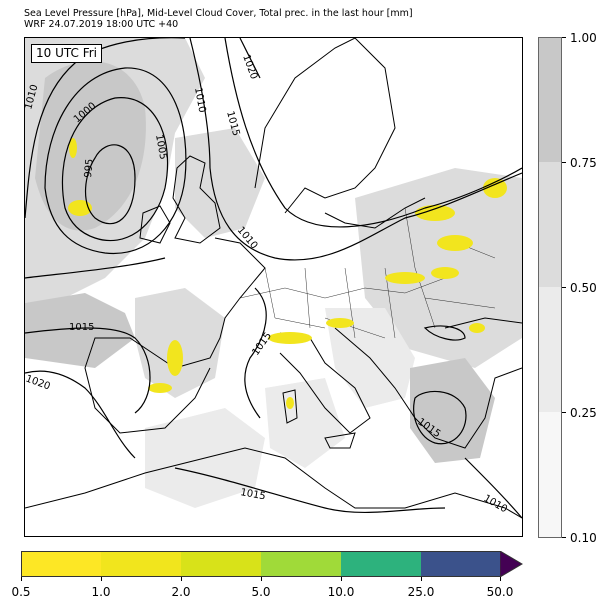  Describe the element at coordinates (160, 147) in the screenshot. I see `isobar-label: 1005` at that location.